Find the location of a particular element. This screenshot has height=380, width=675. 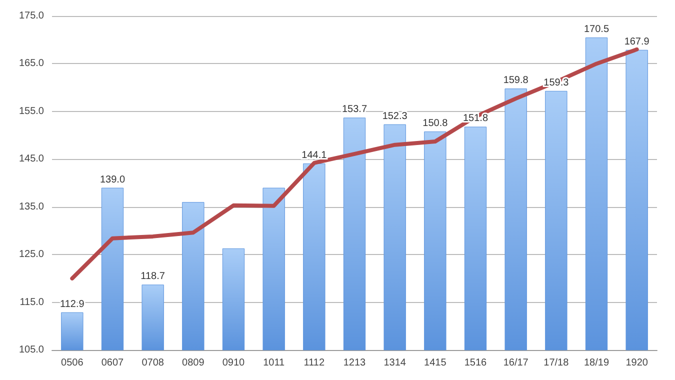

y-tick-label: 115.0 is located at coordinates (32, 302).